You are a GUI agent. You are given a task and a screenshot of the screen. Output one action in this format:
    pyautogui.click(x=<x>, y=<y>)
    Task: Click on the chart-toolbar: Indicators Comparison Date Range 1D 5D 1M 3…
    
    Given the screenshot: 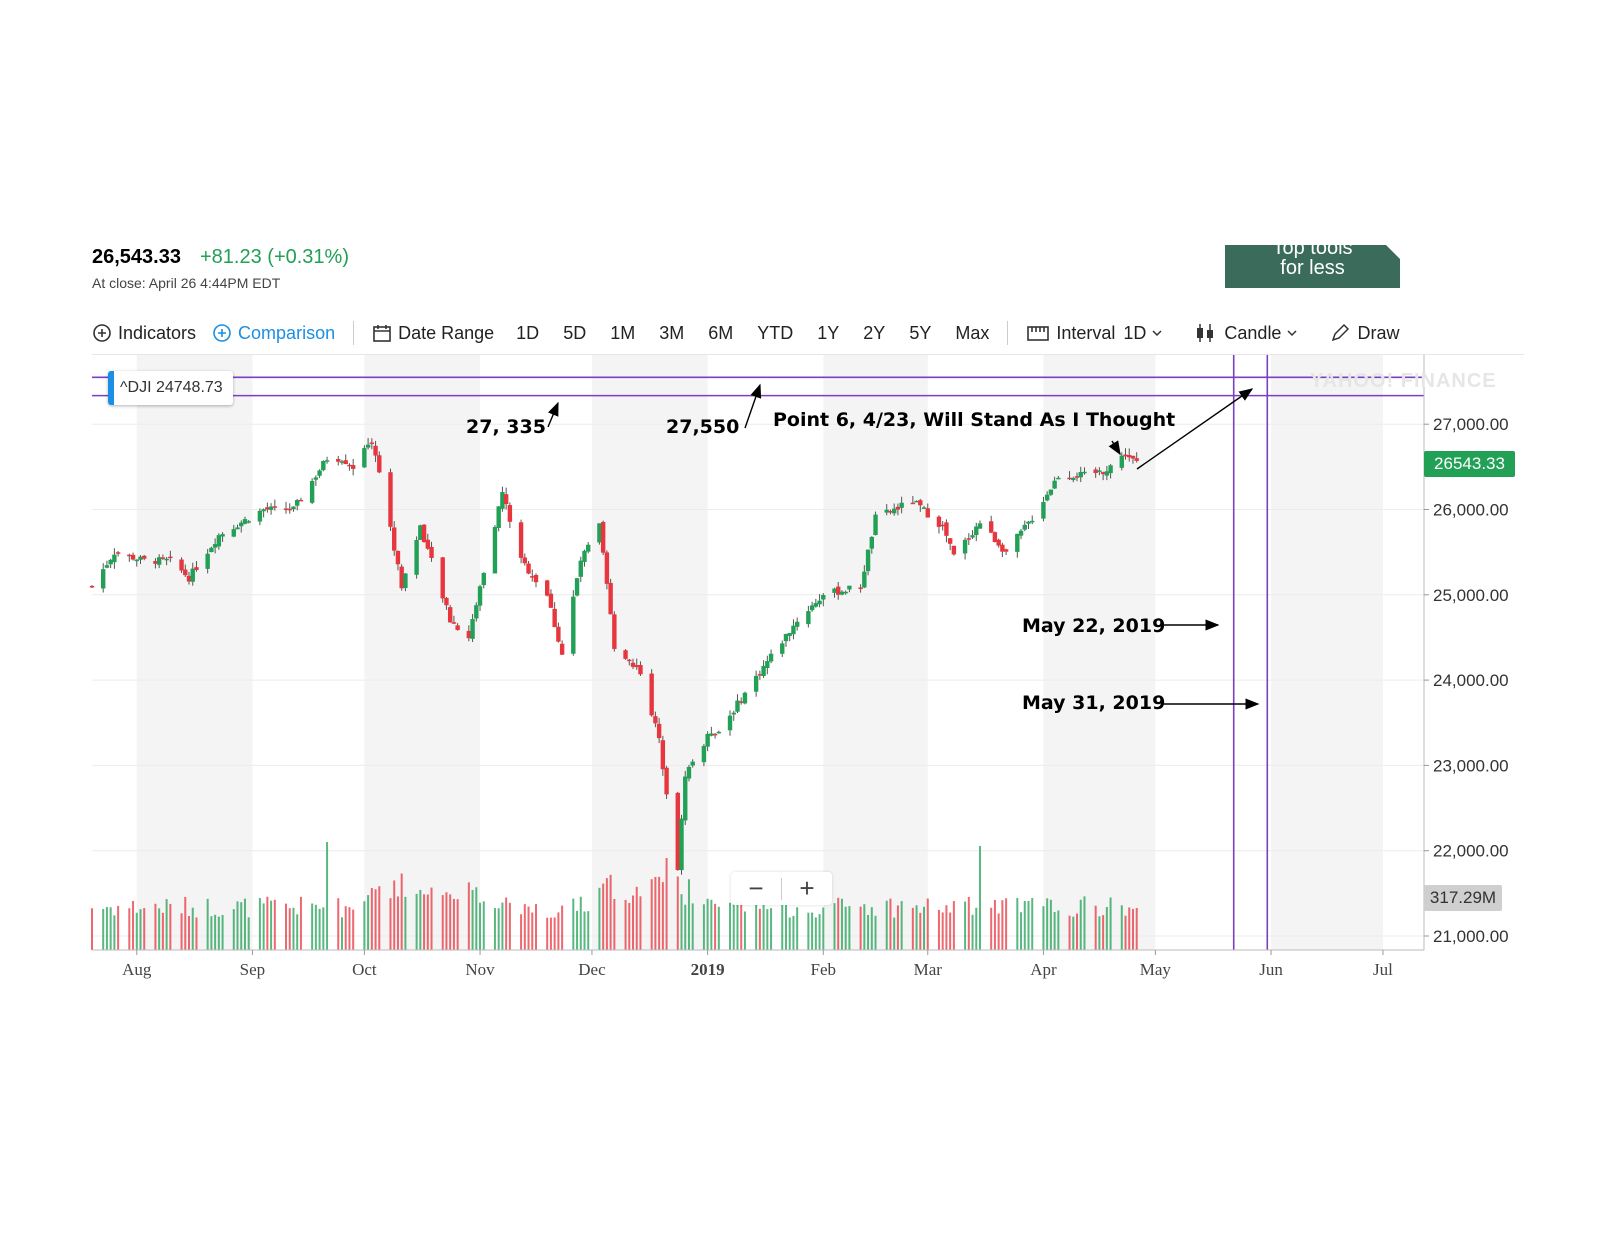 What is the action you would take?
    pyautogui.click(x=745, y=333)
    